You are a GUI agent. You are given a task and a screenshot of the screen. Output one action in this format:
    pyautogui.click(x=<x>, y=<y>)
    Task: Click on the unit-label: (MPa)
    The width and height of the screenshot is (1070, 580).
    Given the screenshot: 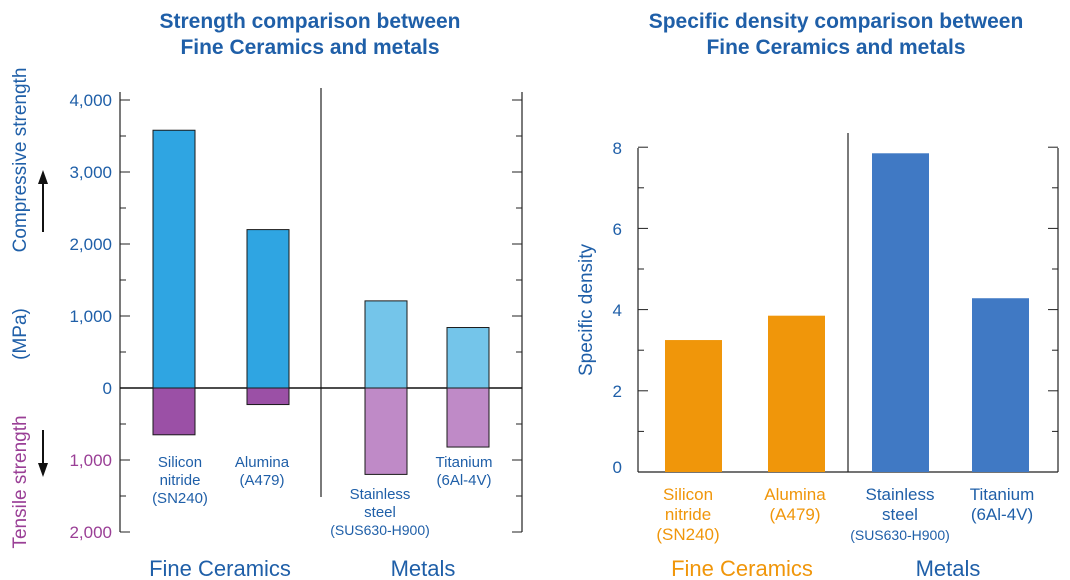 What is the action you would take?
    pyautogui.click(x=20, y=334)
    